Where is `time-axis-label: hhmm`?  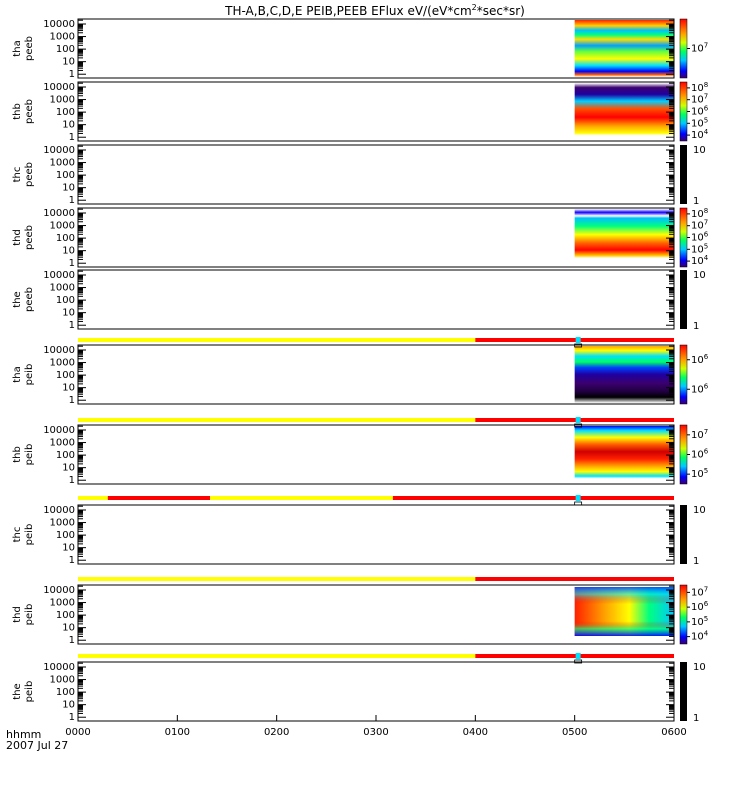 time-axis-label: hhmm is located at coordinates (24, 734).